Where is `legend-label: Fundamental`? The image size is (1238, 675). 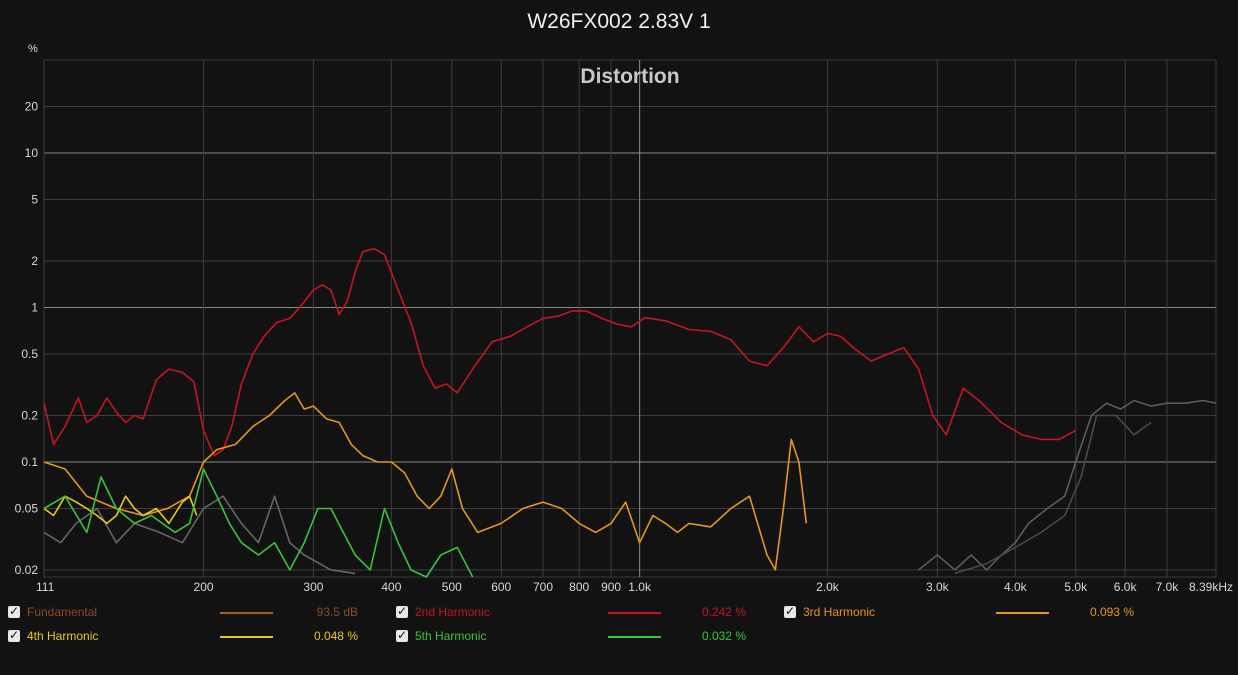
legend-label: Fundamental is located at coordinates (62, 612).